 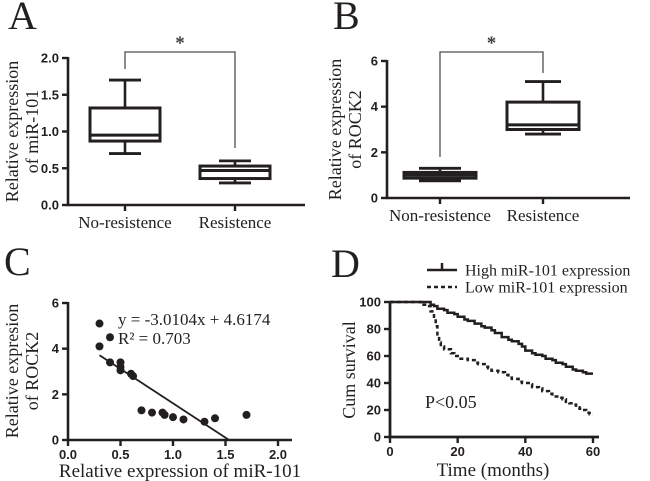 I want to click on box-iqr, so click(x=235, y=172).